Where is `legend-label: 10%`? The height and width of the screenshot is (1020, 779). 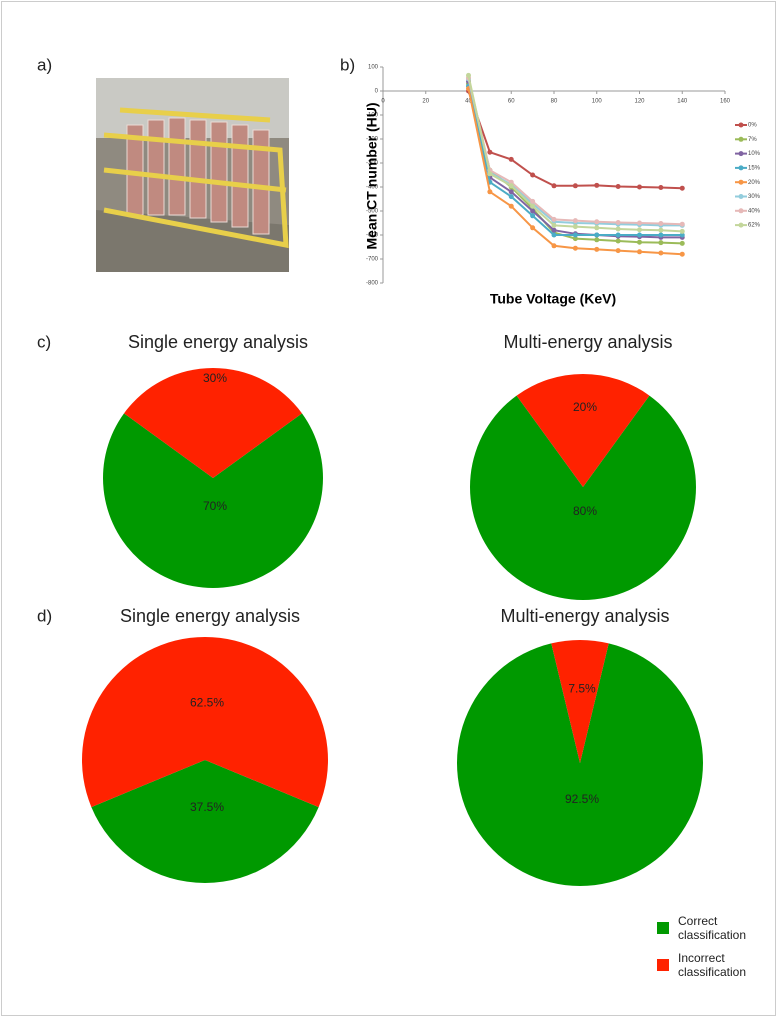 legend-label: 10% is located at coordinates (754, 154).